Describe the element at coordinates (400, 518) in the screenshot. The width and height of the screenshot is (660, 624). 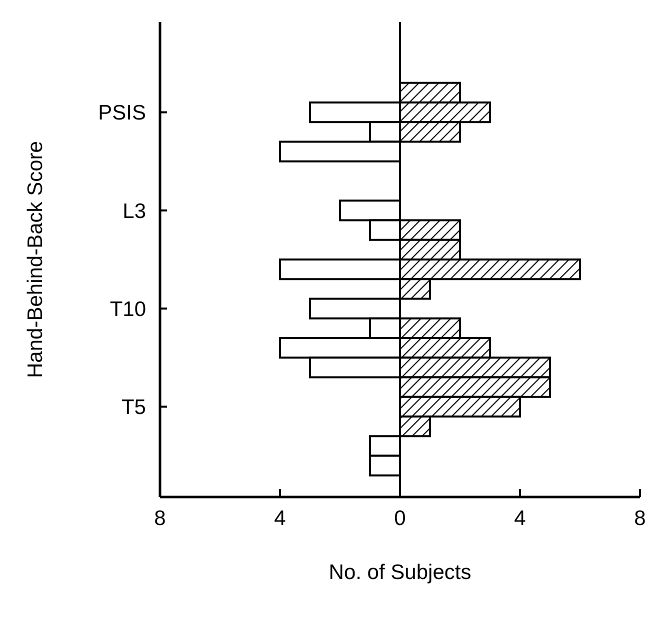
I see `x-tick-label: 0` at that location.